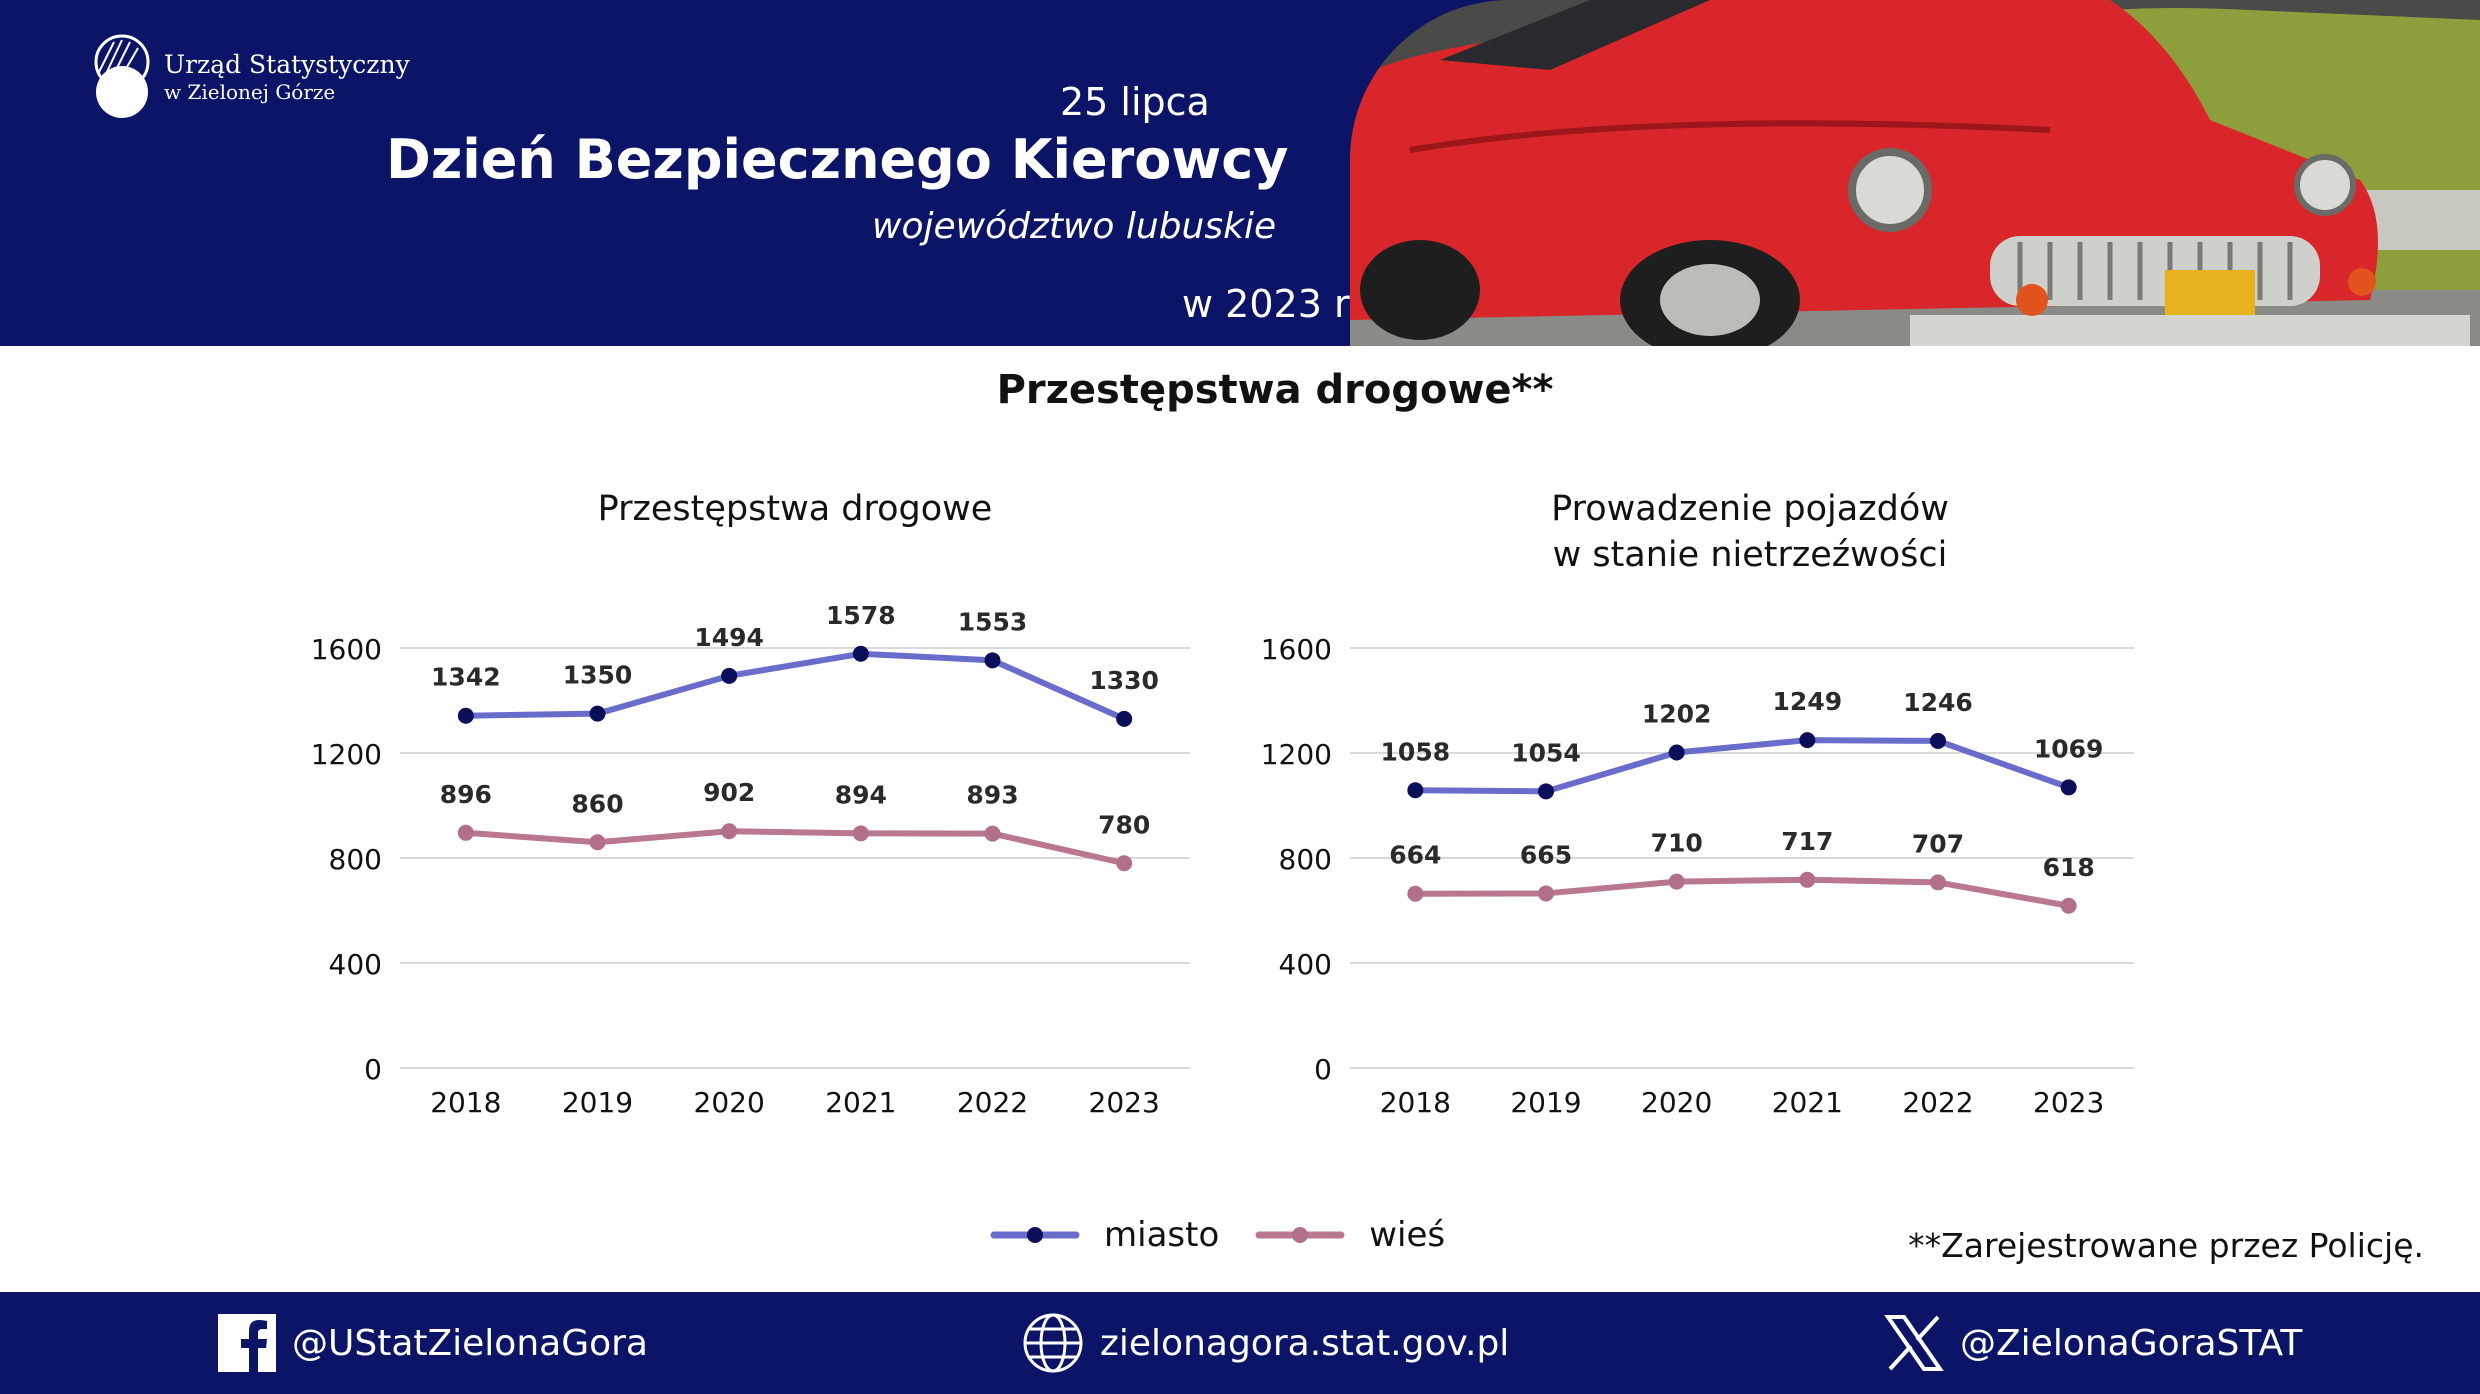 The height and width of the screenshot is (1394, 2480). Describe the element at coordinates (1546, 752) in the screenshot. I see `chart2-label-miasto-2019: 1054` at that location.